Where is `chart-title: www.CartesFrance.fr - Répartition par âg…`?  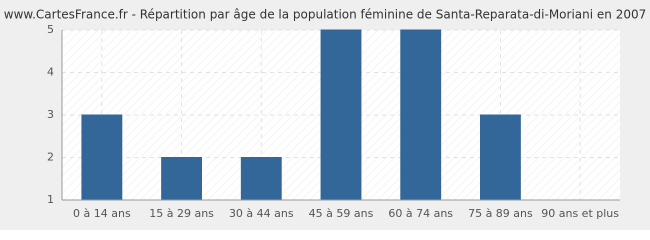
chart-title: www.CartesFrance.fr - Répartition par âg… is located at coordinates (325, 15).